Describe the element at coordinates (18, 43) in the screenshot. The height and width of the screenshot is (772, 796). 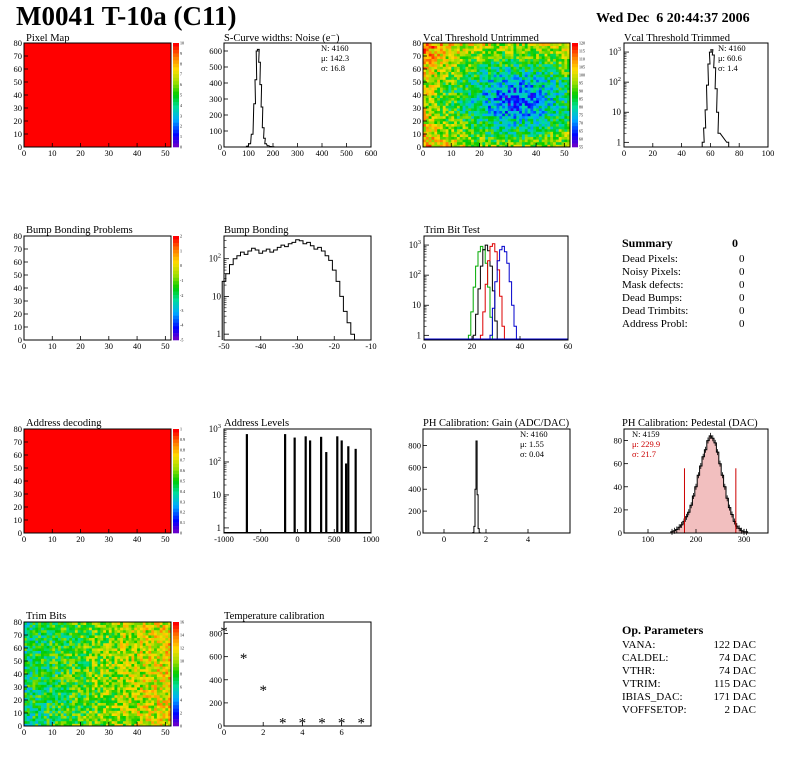
I see `y-tick-label: 80` at that location.